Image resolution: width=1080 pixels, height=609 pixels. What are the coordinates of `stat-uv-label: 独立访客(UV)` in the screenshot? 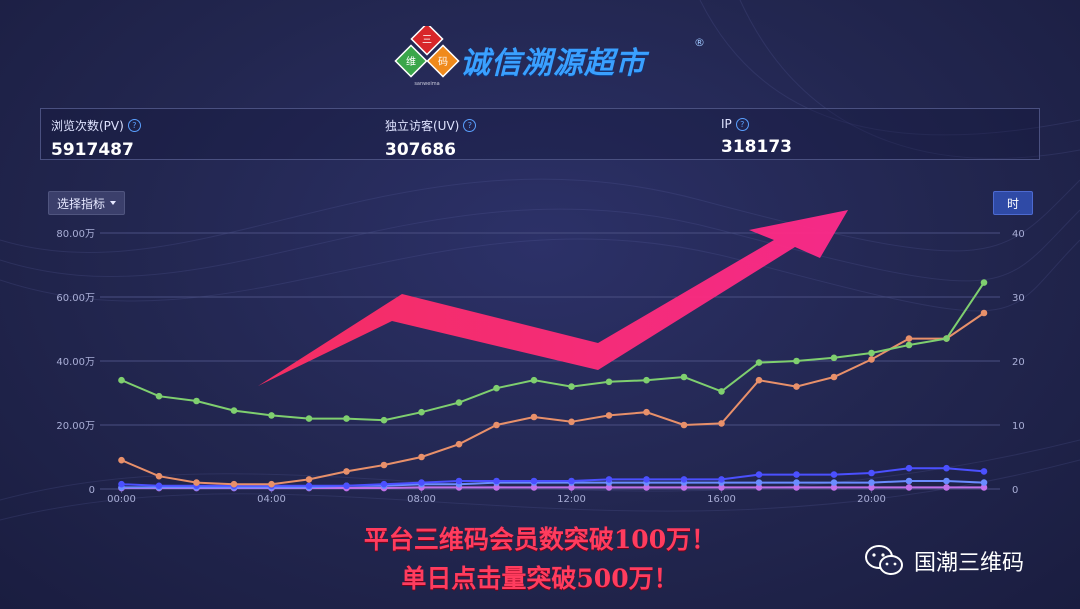 It's located at (422, 126).